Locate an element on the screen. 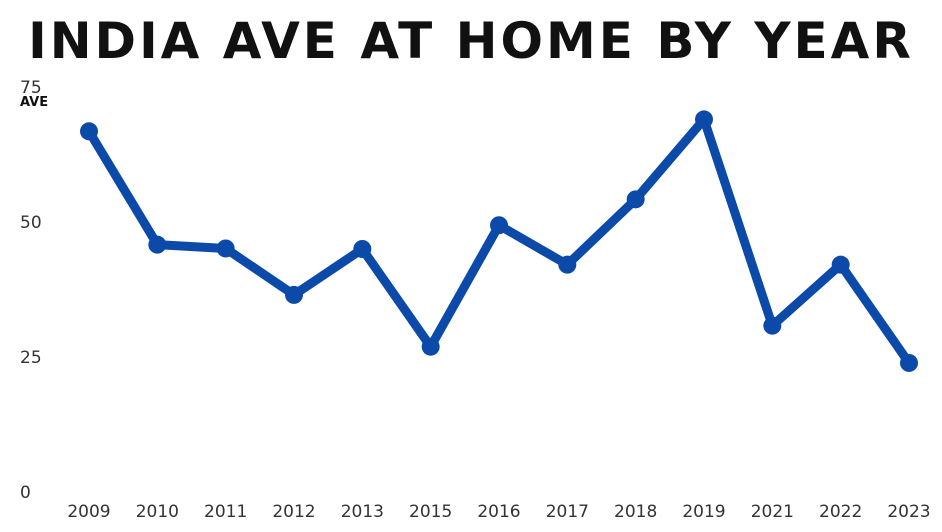 The width and height of the screenshot is (942, 532). x-tick-label: 2009 is located at coordinates (88, 512).